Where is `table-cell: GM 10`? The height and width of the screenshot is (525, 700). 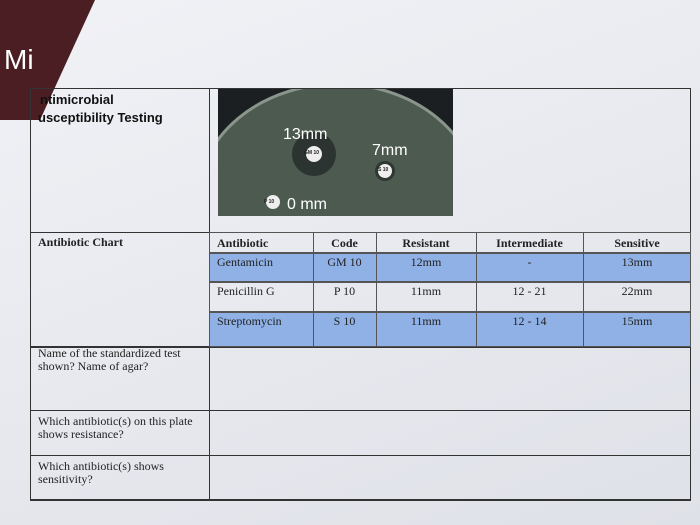
table-cell: GM 10 is located at coordinates (344, 262).